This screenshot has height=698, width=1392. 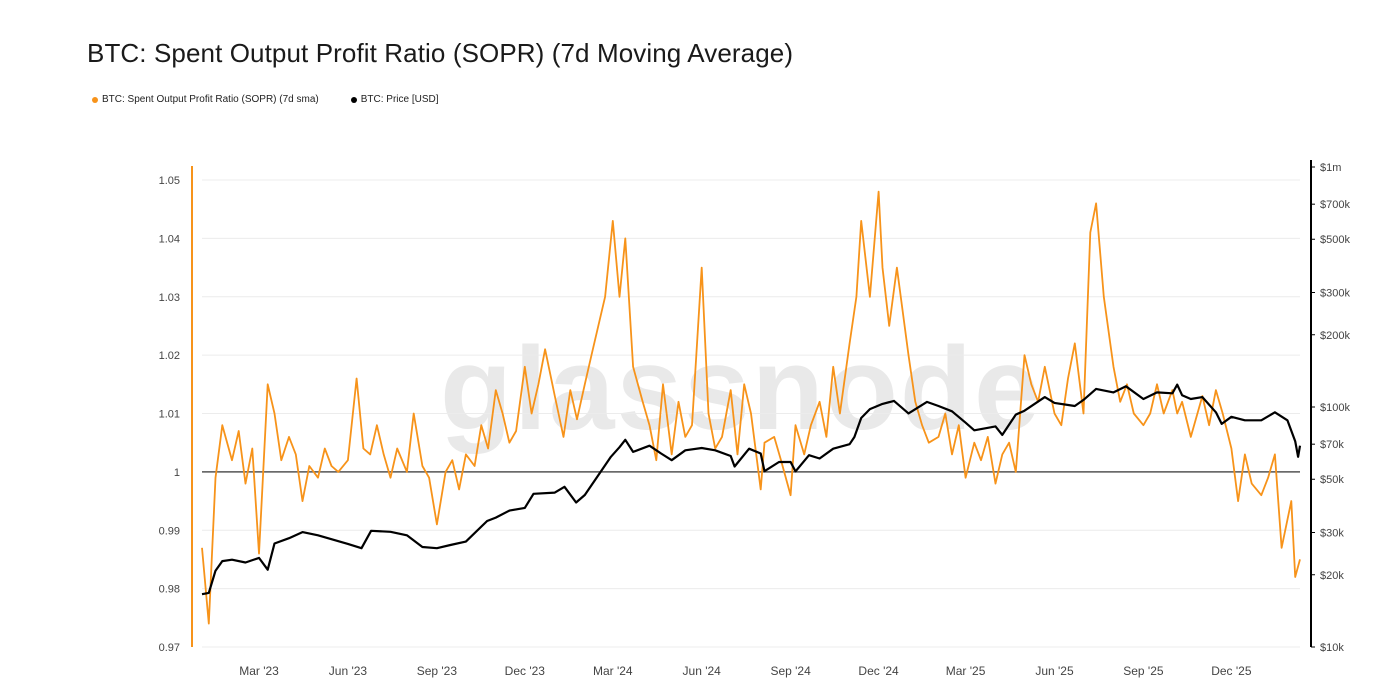 I want to click on left-tick-label: 0.97, so click(x=169, y=648).